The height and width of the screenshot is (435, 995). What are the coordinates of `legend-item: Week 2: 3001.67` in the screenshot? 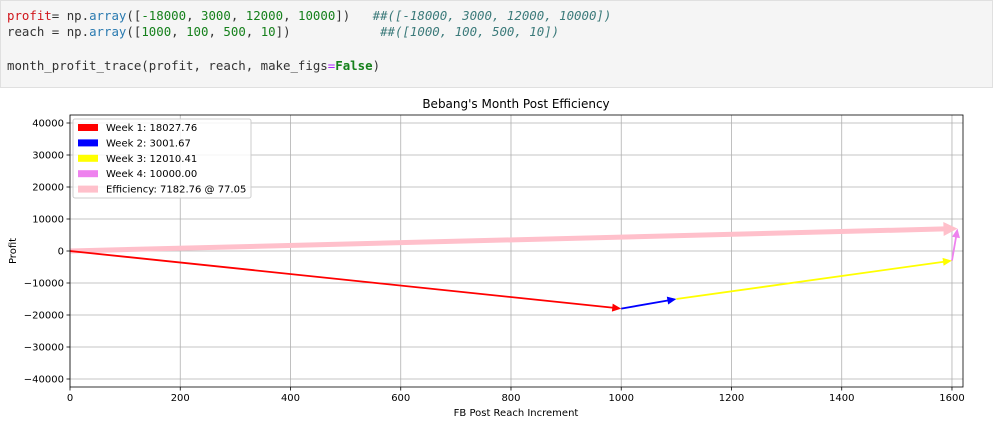 It's located at (134, 143).